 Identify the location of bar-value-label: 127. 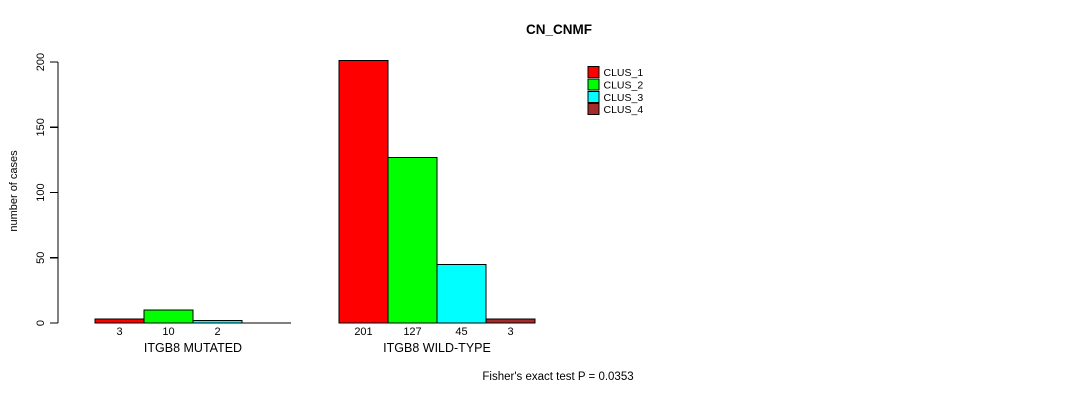
(412, 332).